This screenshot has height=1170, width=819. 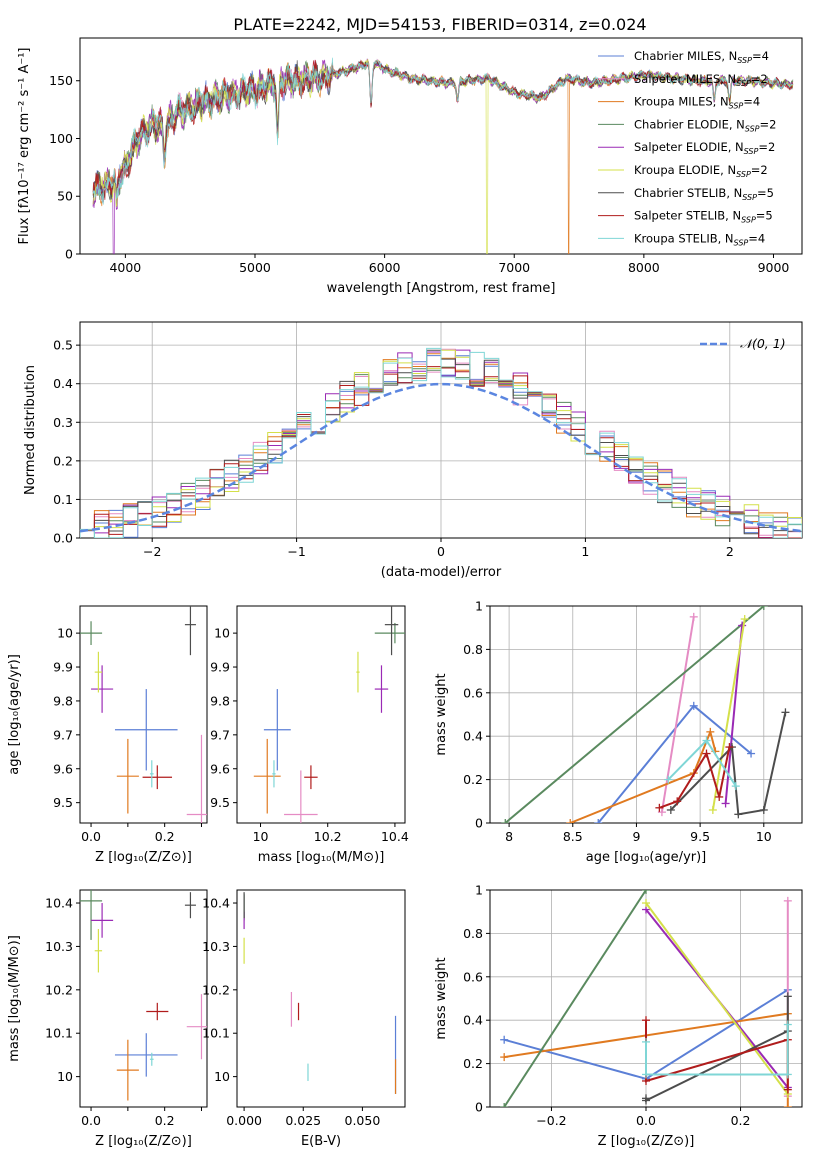 What do you see at coordinates (296, 551) in the screenshot?
I see `x-tick-label: −1` at bounding box center [296, 551].